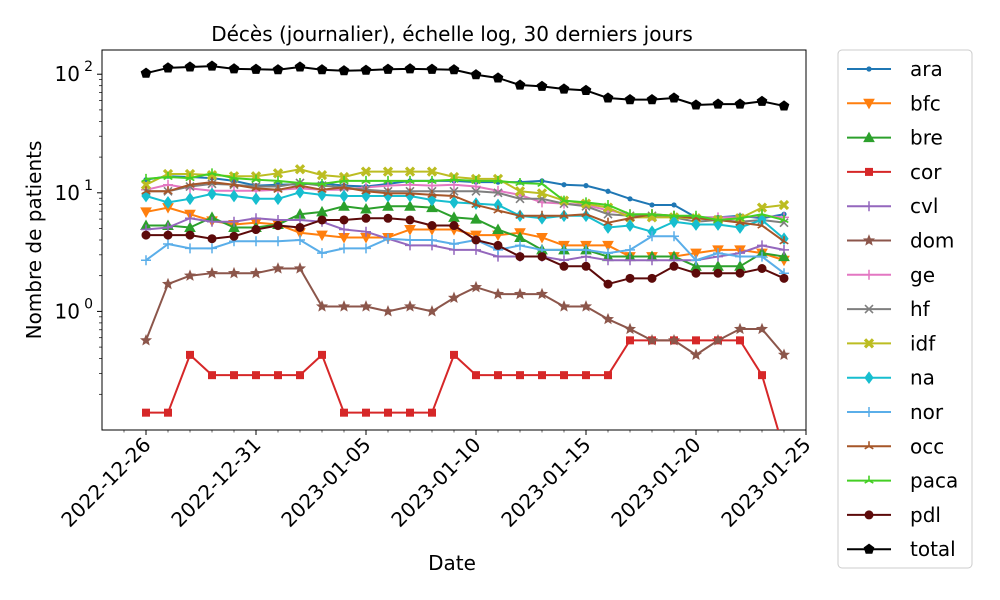 This screenshot has height=600, width=1000. I want to click on series-line-ara, so click(465, 197).